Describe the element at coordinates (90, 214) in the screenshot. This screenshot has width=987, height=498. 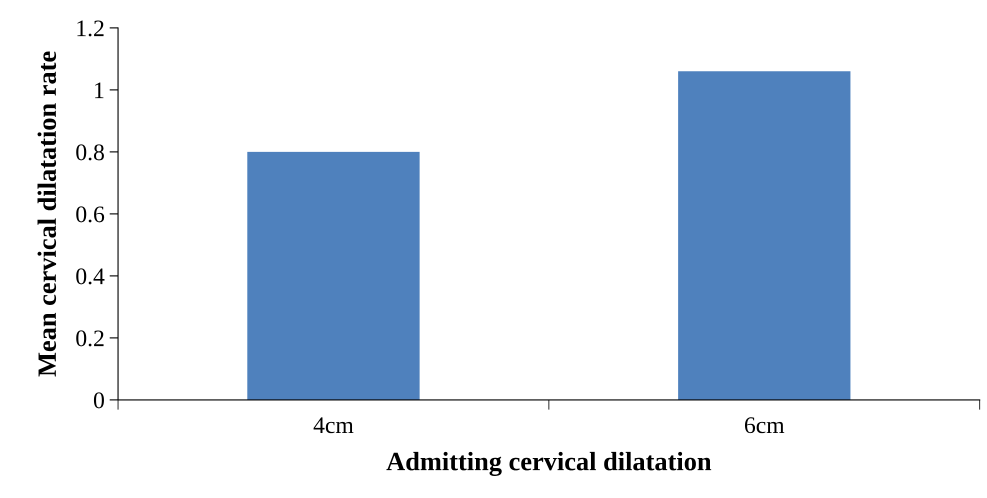
I see `y-tick-label: 0.6` at that location.